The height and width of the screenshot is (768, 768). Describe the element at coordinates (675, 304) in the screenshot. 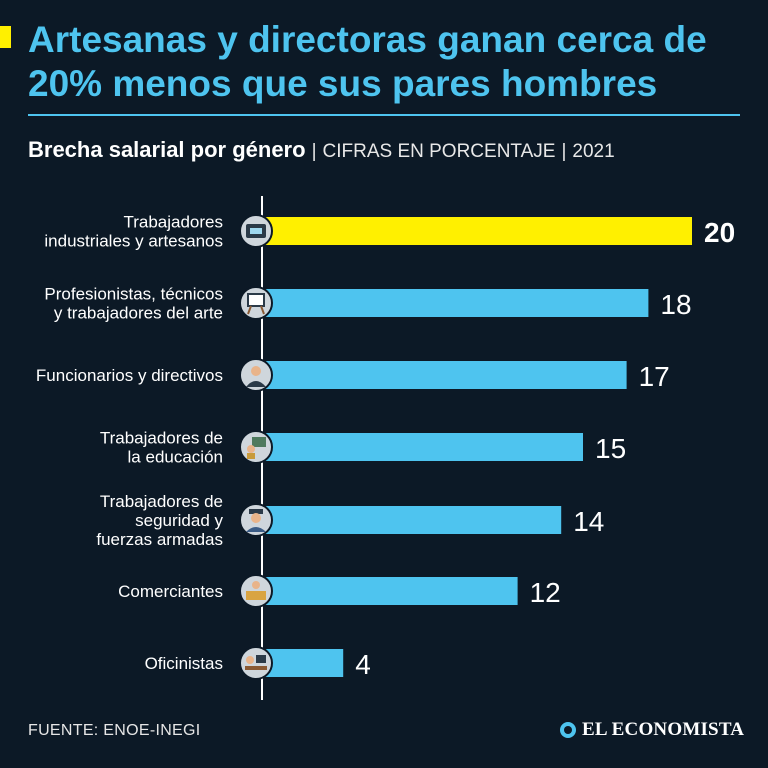

I see `data-label: 18` at that location.